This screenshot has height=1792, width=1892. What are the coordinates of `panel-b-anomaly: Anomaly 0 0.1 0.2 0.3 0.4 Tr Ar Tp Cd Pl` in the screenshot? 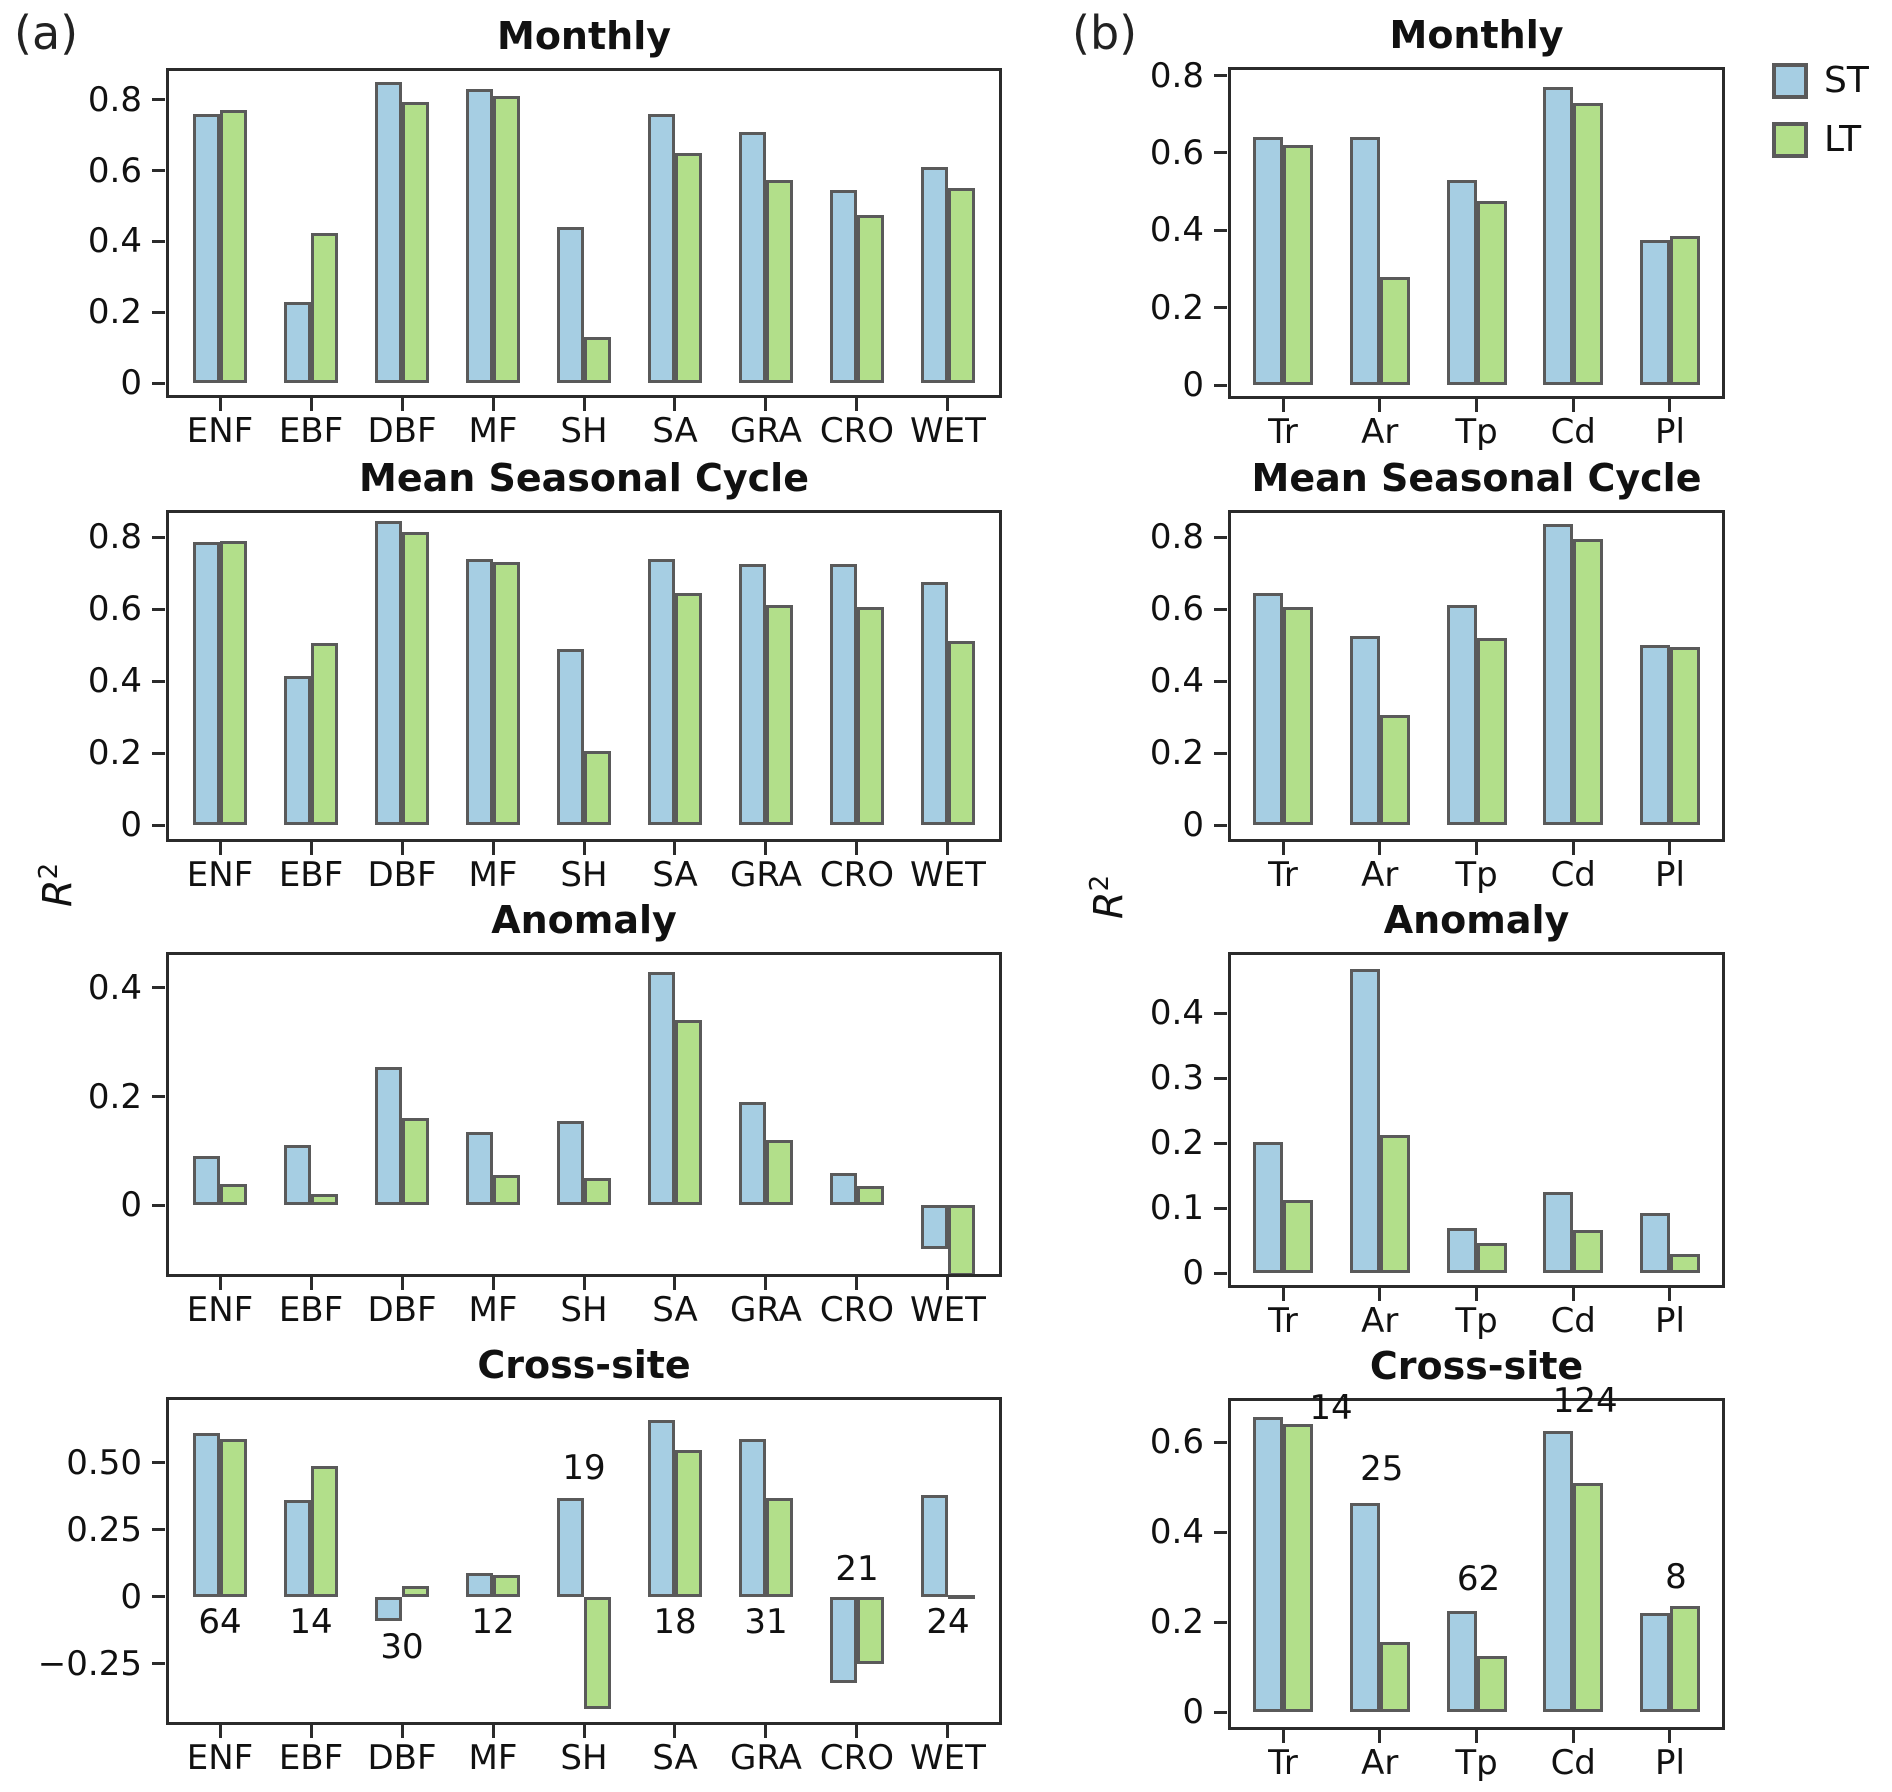 It's located at (1437, 1118).